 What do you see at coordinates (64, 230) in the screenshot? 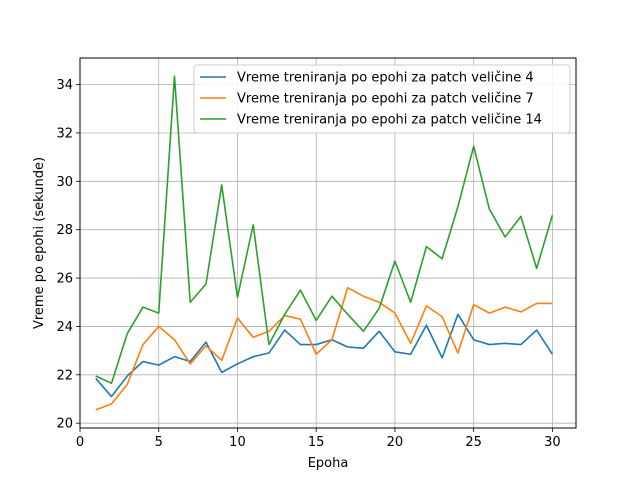
I see `y-tick-label: 28` at bounding box center [64, 230].